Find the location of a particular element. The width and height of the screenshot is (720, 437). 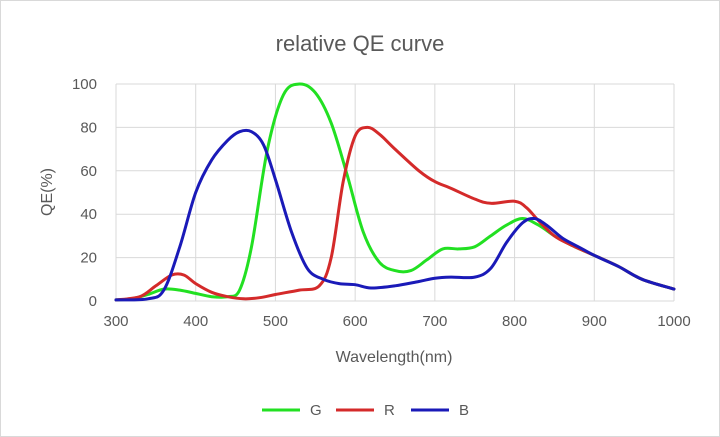

x-tick-label: 400 is located at coordinates (195, 321).